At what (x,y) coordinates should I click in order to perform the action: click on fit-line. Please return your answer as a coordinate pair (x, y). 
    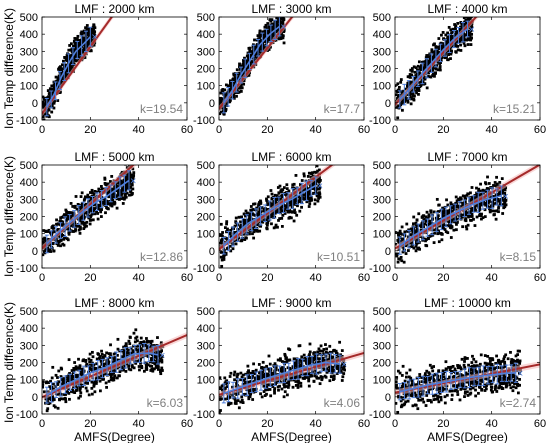
    Looking at the image, I should click on (276, 208).